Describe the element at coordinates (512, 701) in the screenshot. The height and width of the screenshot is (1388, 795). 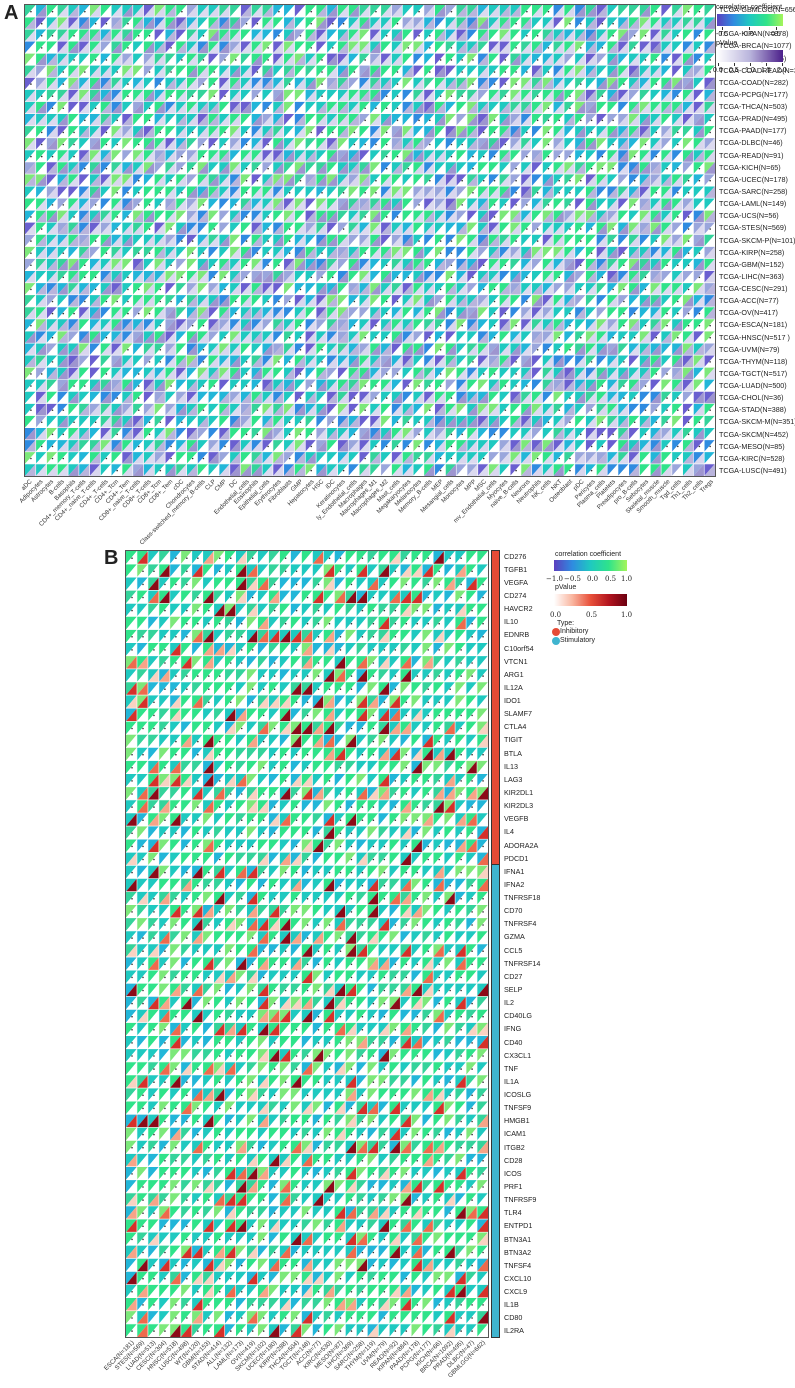
I see `b-row-label: IDO1` at that location.